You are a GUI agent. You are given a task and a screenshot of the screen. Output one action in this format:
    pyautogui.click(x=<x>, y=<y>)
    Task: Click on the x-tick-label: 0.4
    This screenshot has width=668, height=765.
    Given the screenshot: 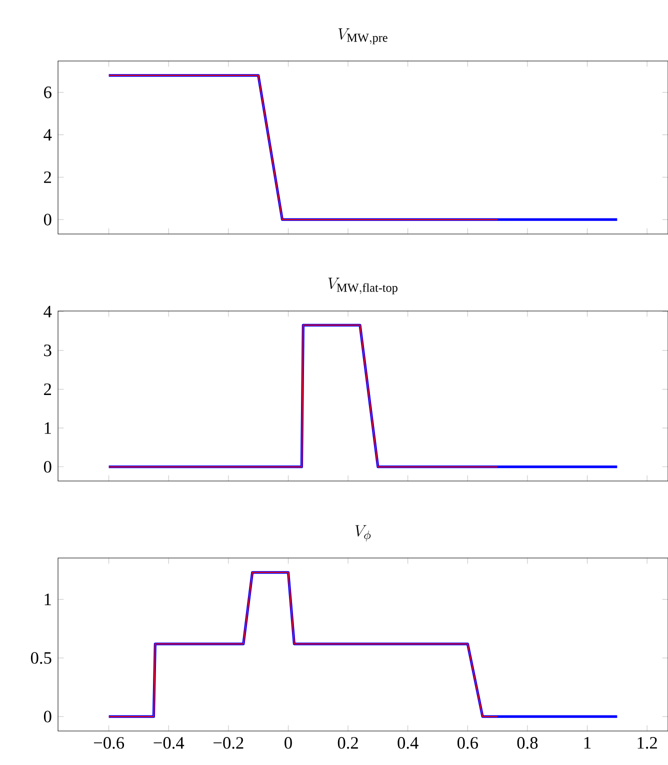 What is the action you would take?
    pyautogui.click(x=408, y=743)
    